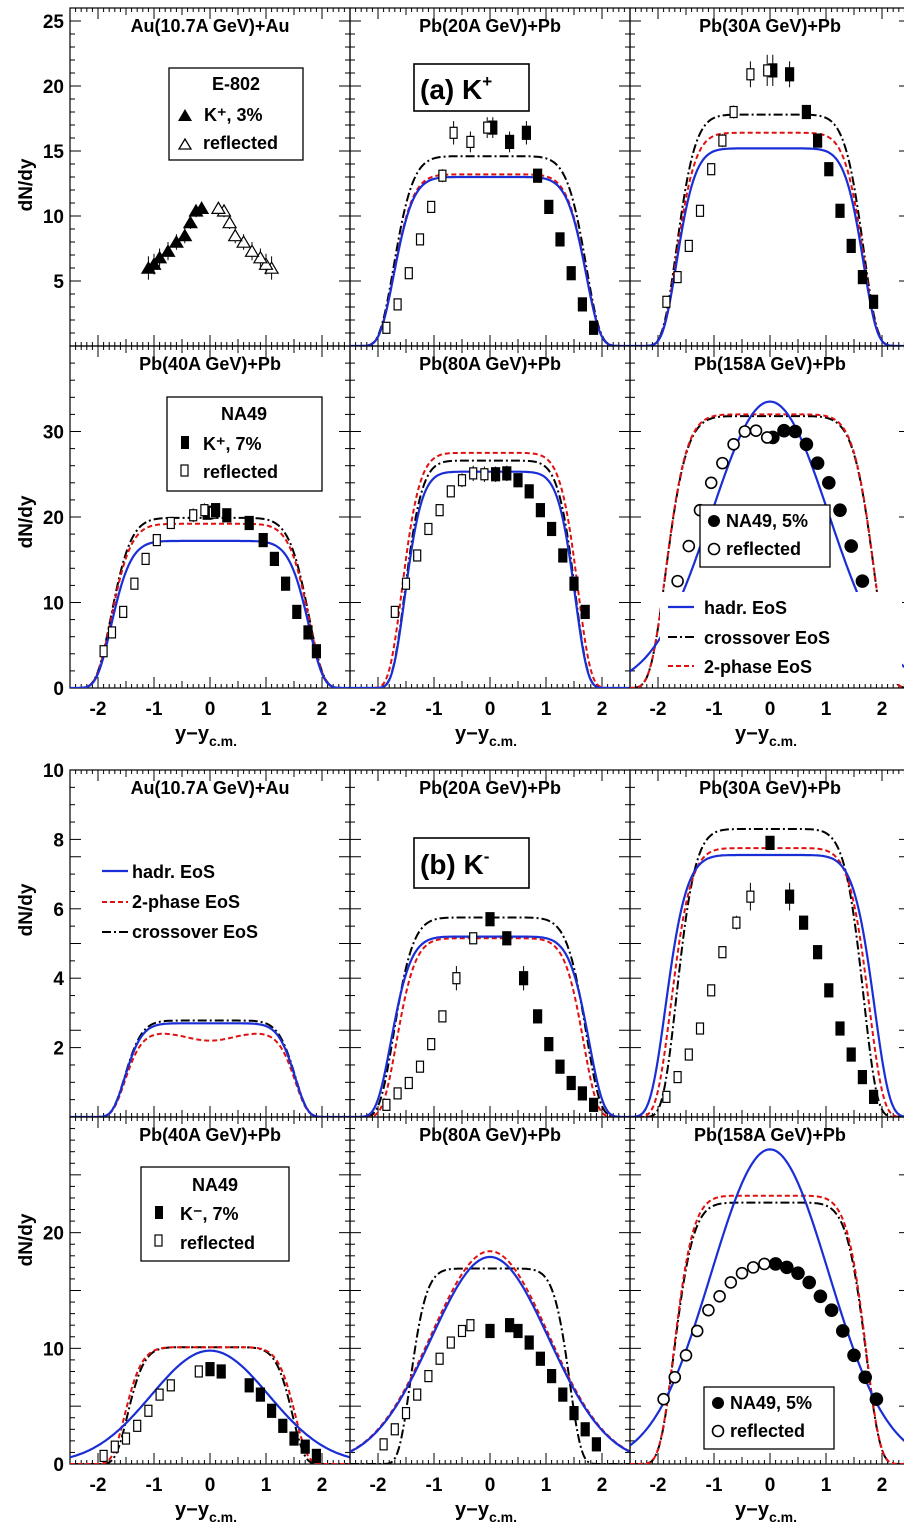  I want to click on open-square-icon, so click(184, 470).